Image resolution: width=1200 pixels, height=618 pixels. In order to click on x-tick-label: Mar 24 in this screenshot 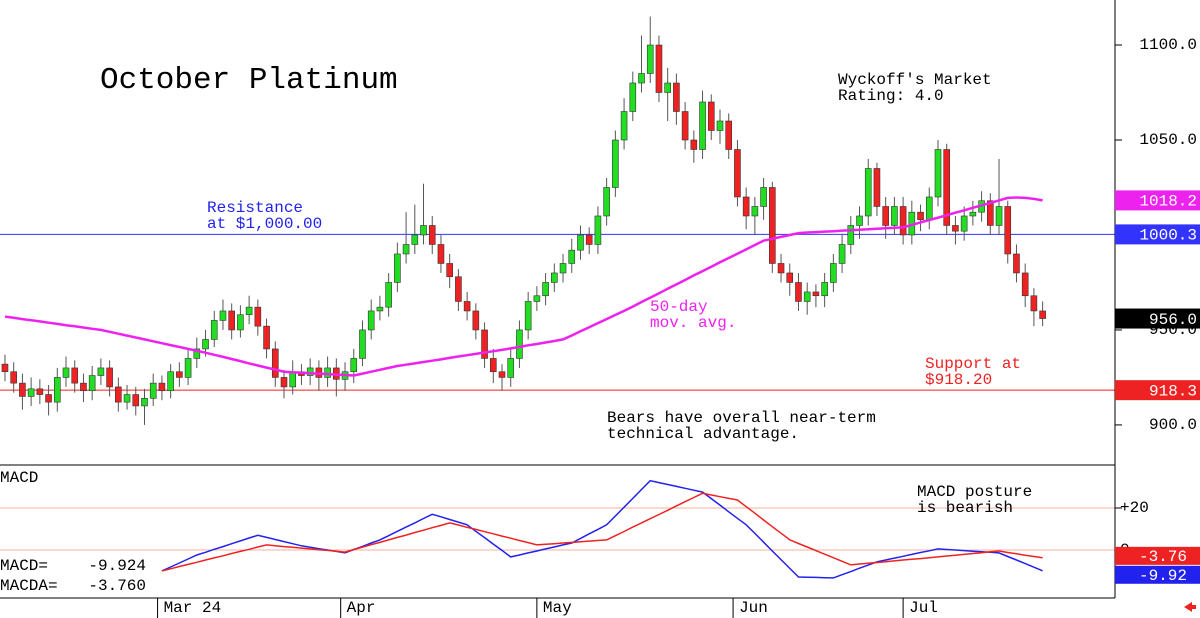, I will do `click(193, 608)`.